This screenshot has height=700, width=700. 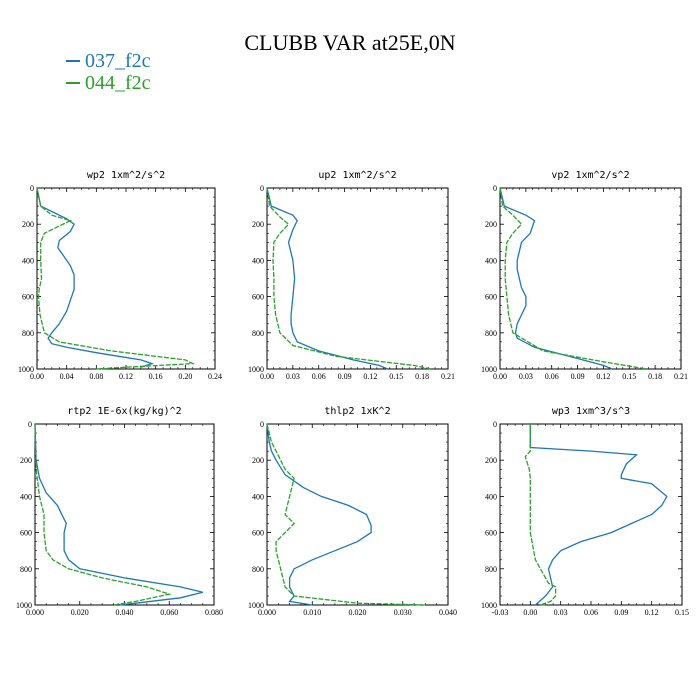 I want to click on legend-swatch, so click(x=73, y=83).